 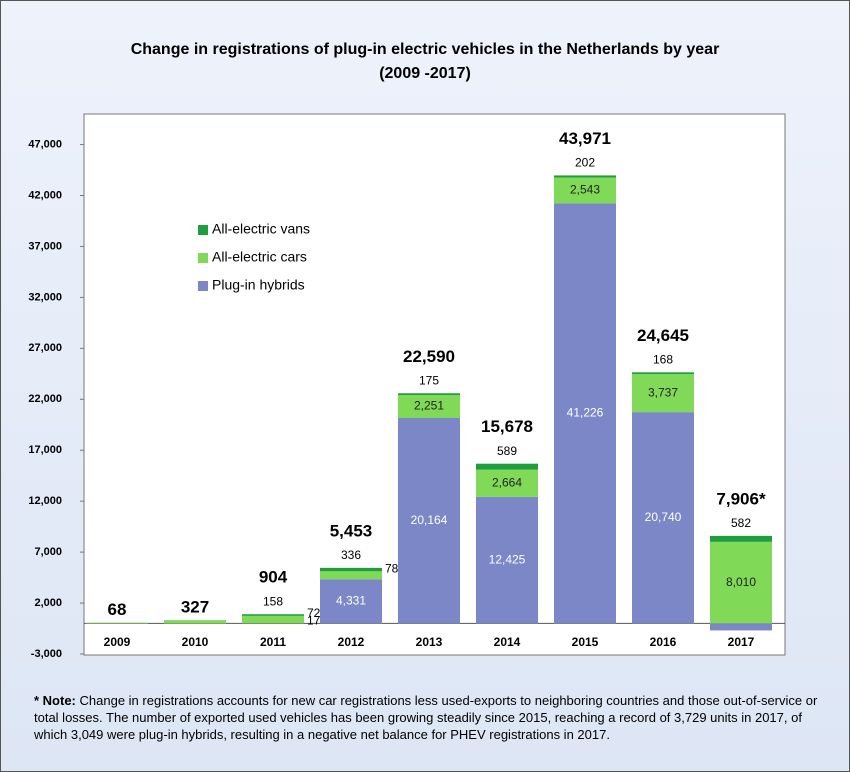 I want to click on total-label: 7,906*, so click(x=741, y=498).